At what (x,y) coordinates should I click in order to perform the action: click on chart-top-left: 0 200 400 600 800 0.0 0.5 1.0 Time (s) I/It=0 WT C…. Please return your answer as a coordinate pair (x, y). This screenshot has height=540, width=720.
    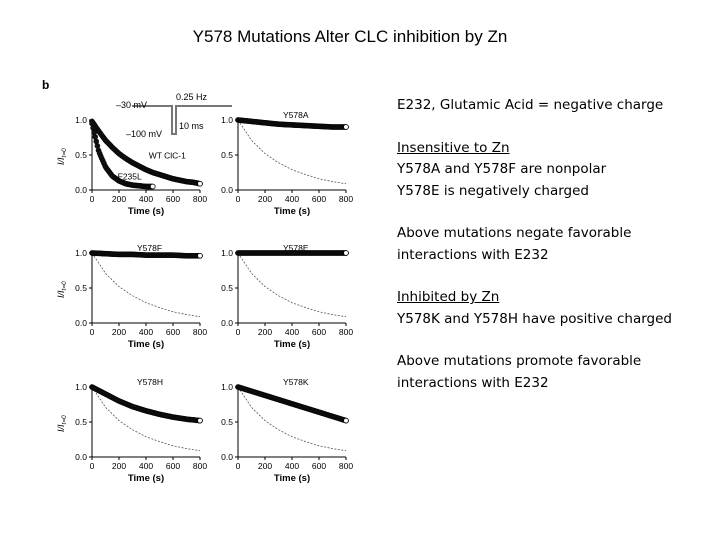
    Looking at the image, I should click on (131, 166).